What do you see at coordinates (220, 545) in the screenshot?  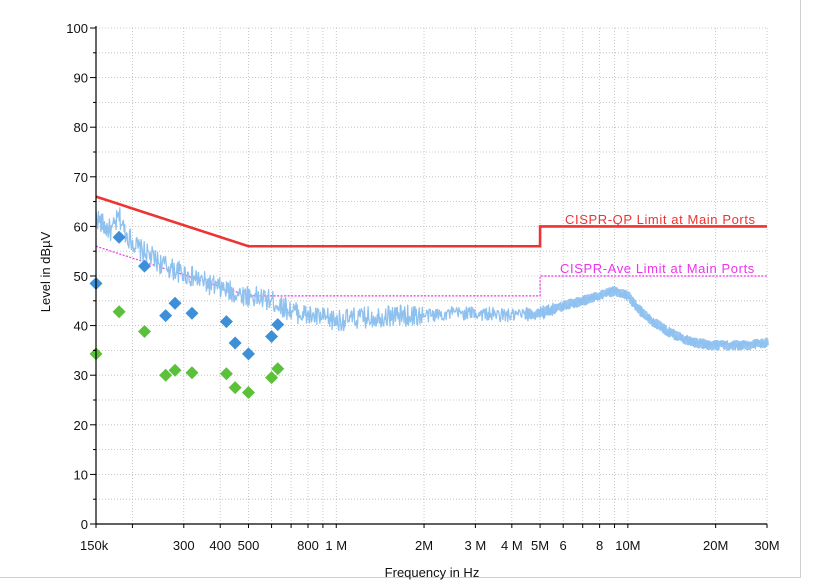 I see `x-tick-label: 400` at bounding box center [220, 545].